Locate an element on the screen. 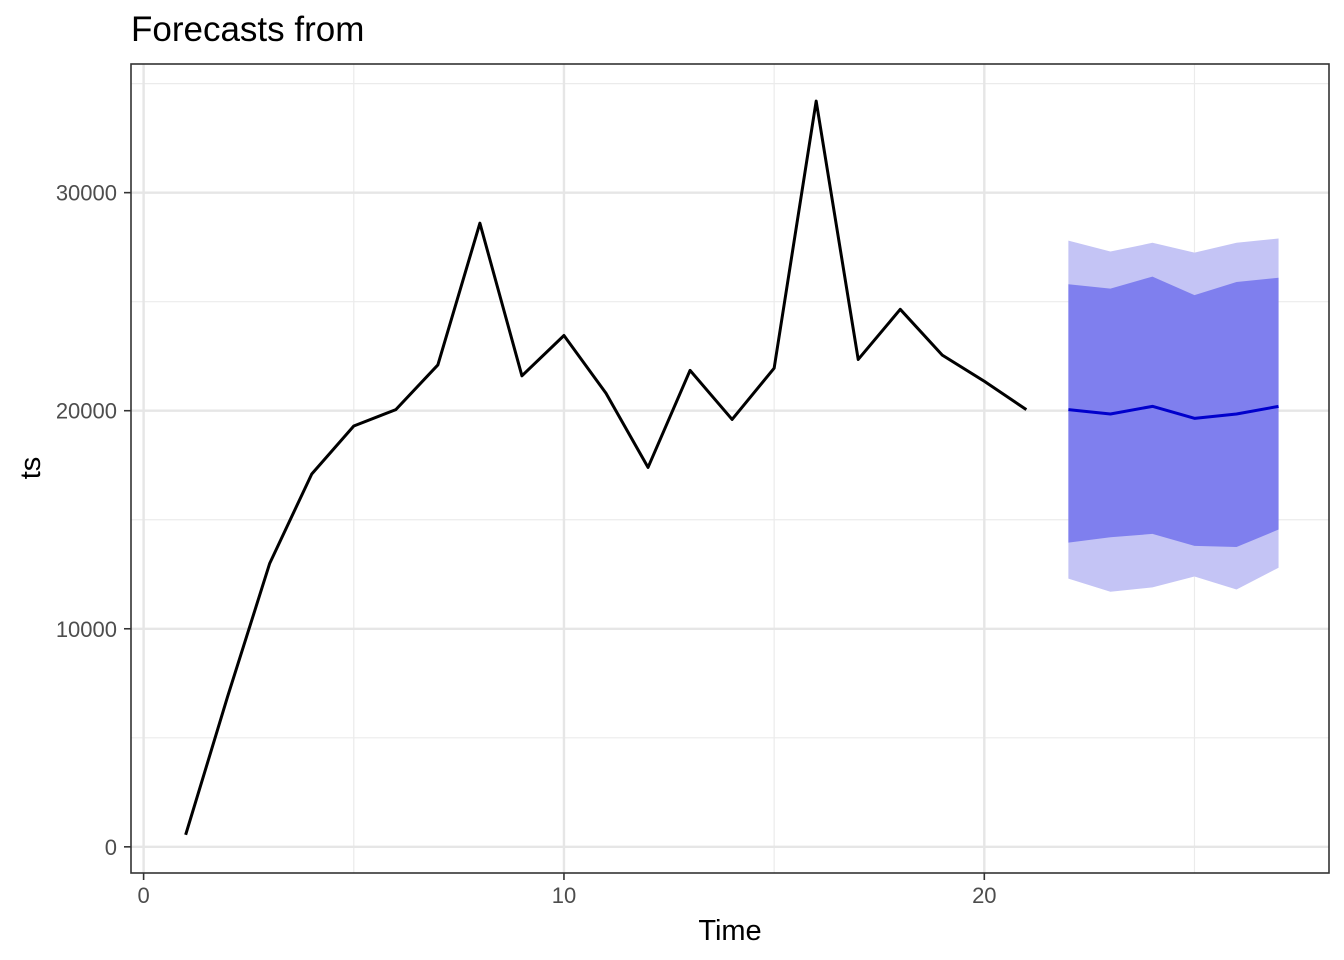 This screenshot has width=1344, height=960. y-tick-label: 30000 is located at coordinates (86, 193).